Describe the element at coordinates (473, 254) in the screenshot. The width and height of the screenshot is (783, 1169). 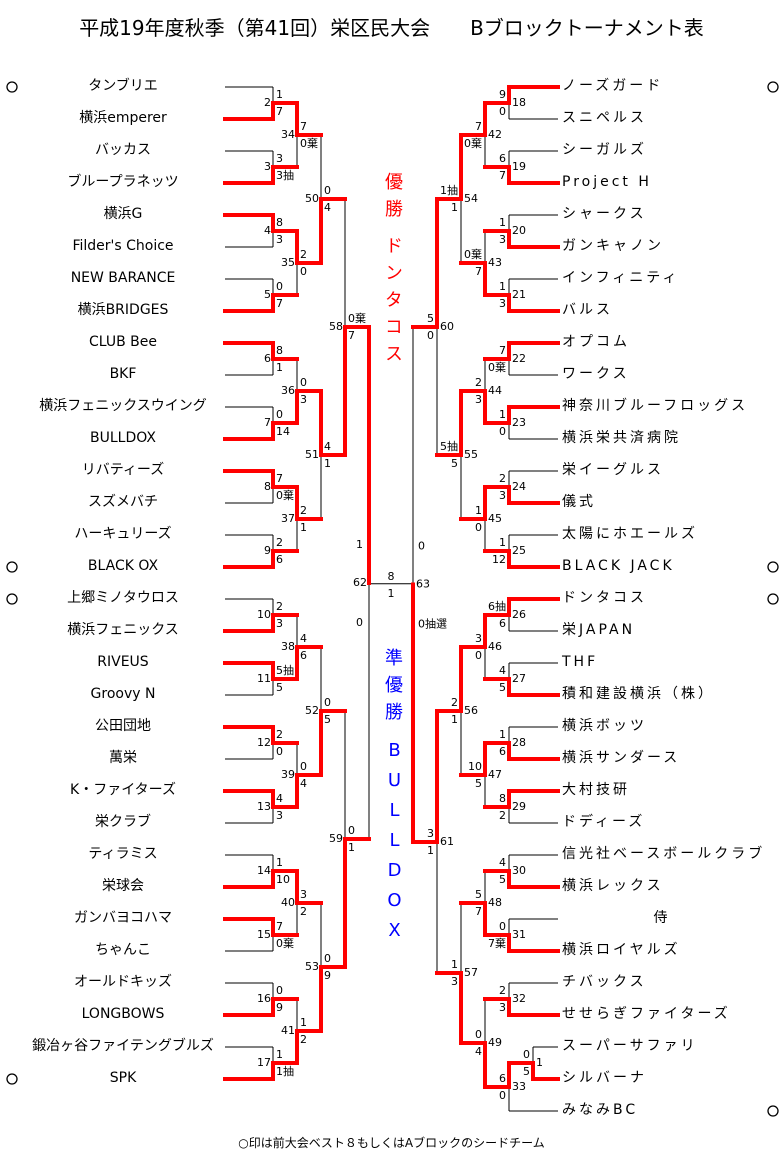
I see `match-score-top: 0棄` at that location.